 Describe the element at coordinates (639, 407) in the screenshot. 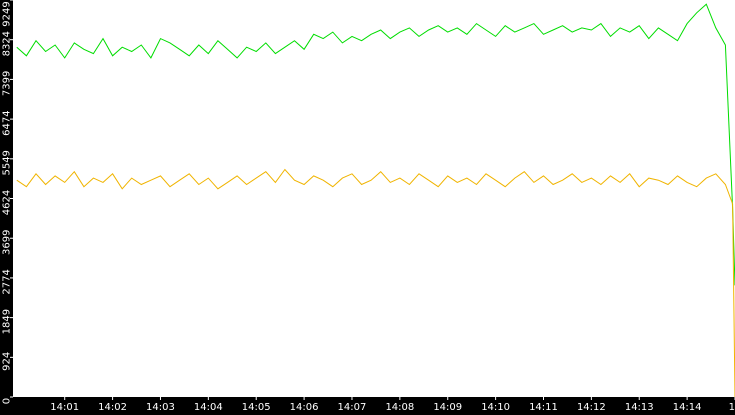

I see `x-tick-label: 14:13` at that location.